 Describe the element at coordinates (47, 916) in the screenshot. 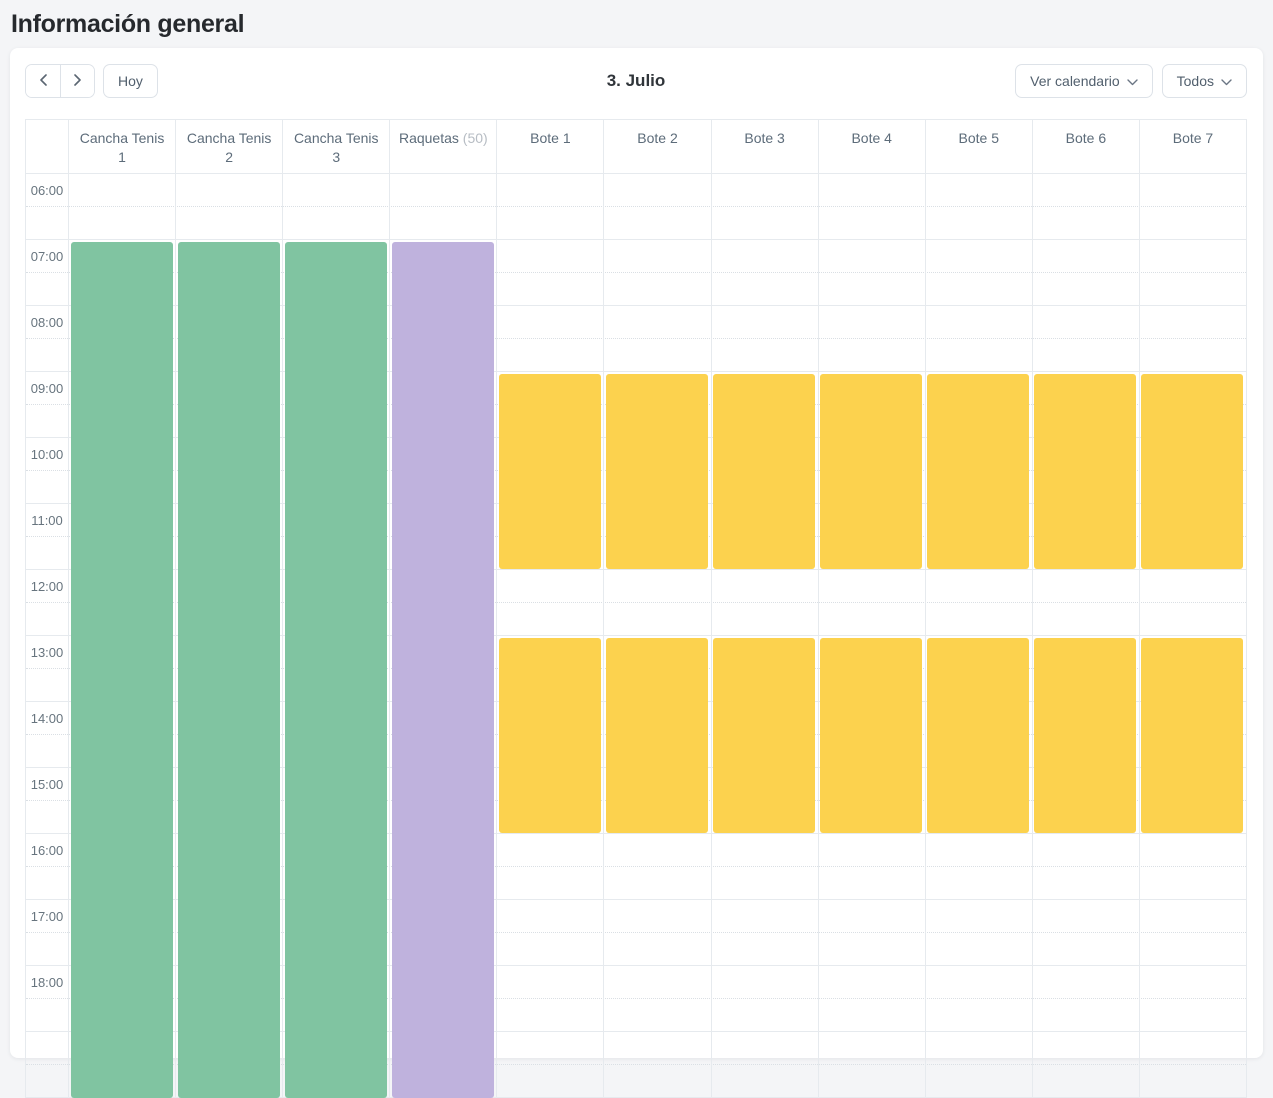

I see `time-label: 17:00` at that location.